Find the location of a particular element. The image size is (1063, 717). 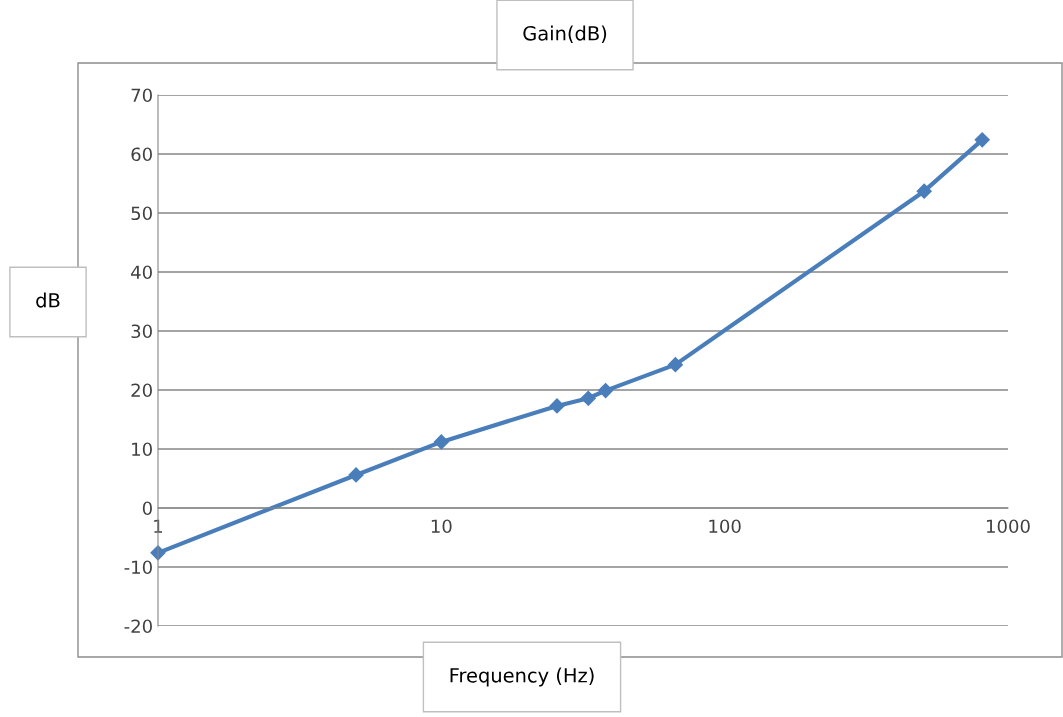

y-tick-label: 40 is located at coordinates (141, 272).